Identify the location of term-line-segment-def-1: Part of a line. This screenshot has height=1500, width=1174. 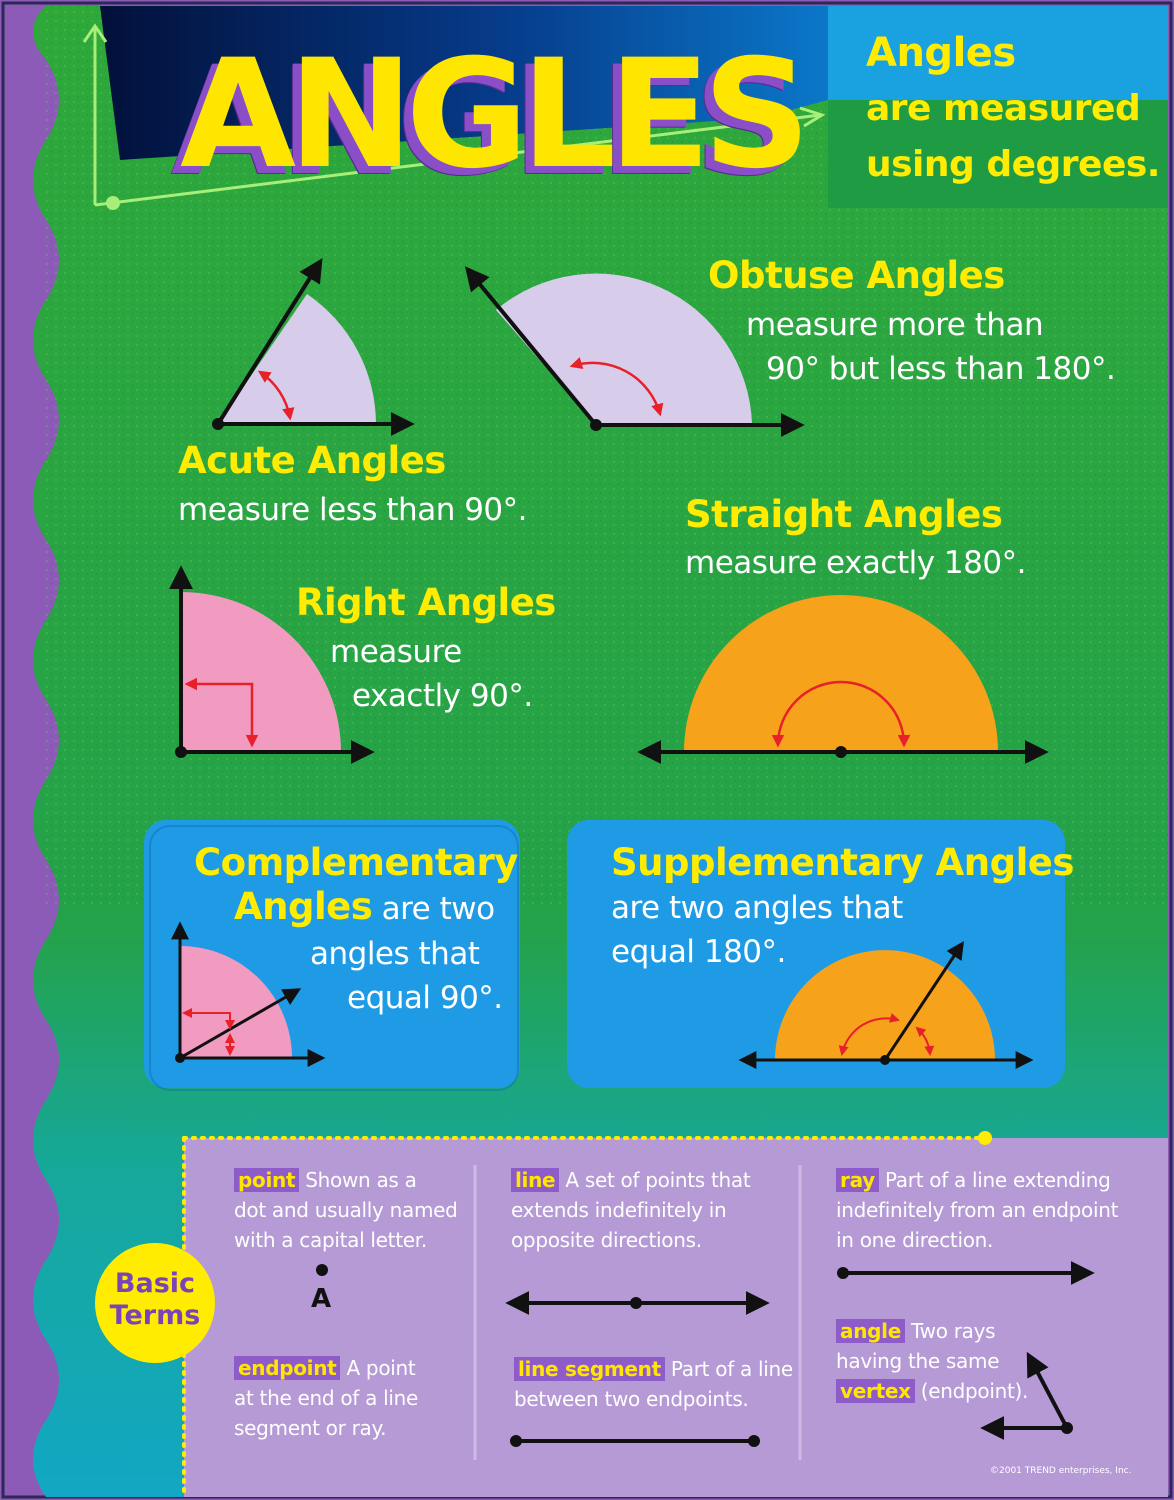
(728, 1369).